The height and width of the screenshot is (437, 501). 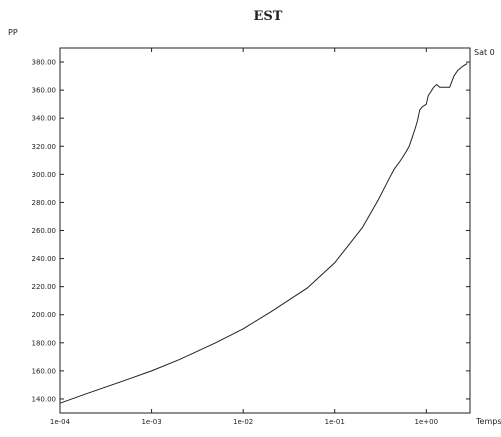 What do you see at coordinates (44, 315) in the screenshot?
I see `y-tick-label: 200.00` at bounding box center [44, 315].